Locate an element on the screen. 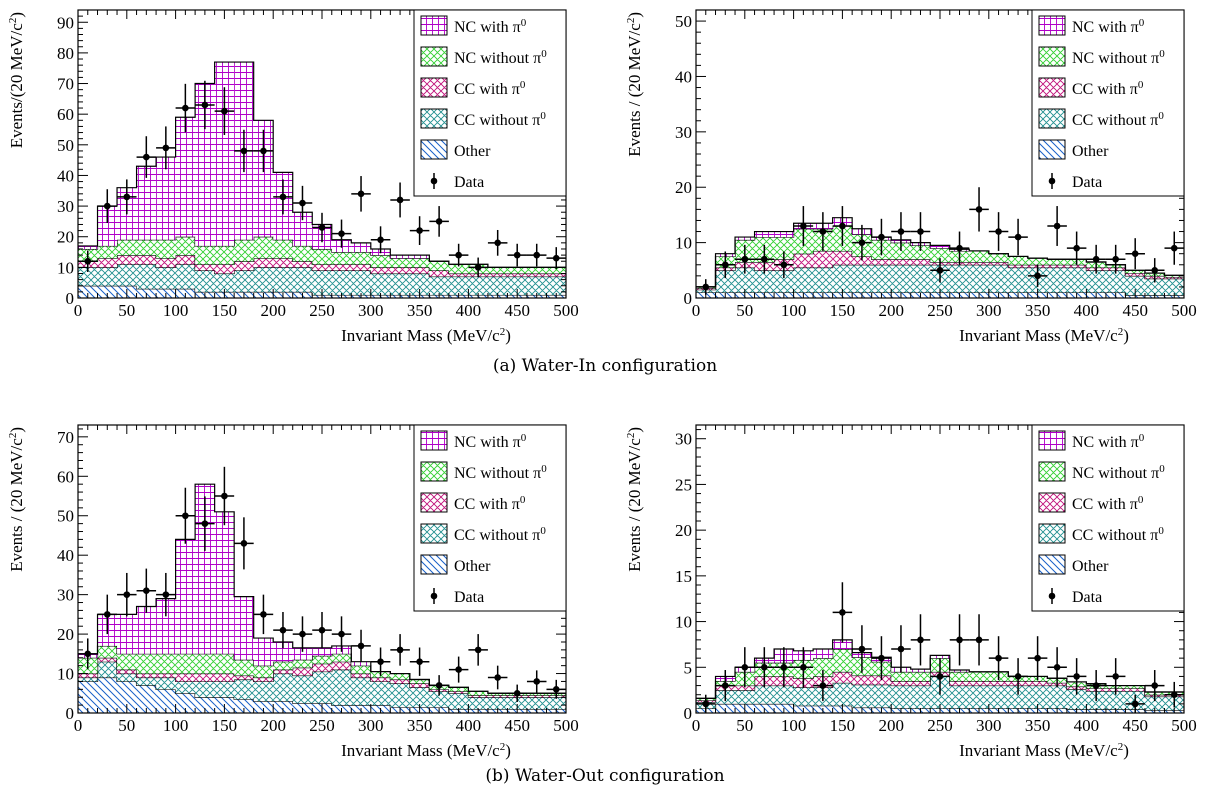 Image resolution: width=1210 pixels, height=794 pixels. y-tick-label: 30 is located at coordinates (65, 206).